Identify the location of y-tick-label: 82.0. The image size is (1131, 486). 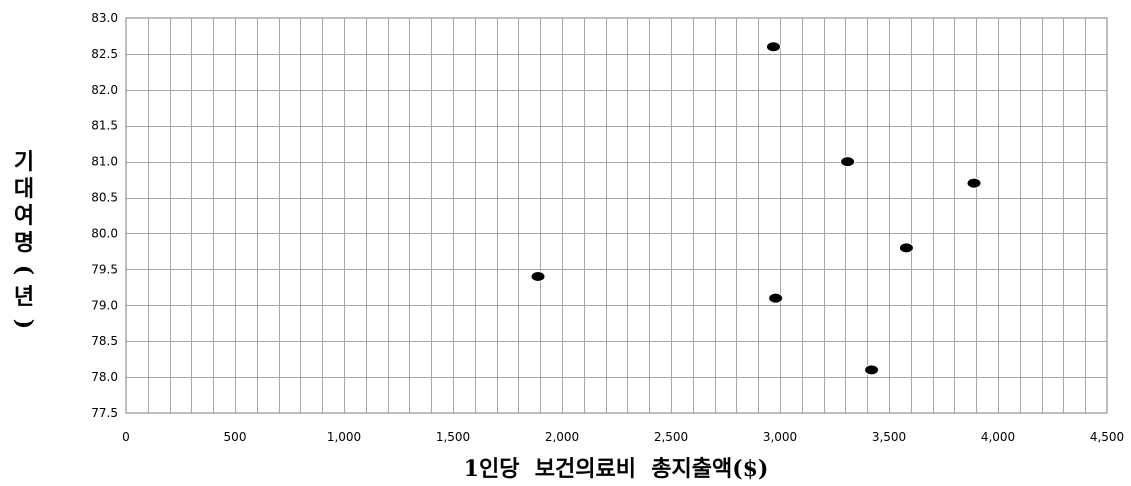
(104, 90).